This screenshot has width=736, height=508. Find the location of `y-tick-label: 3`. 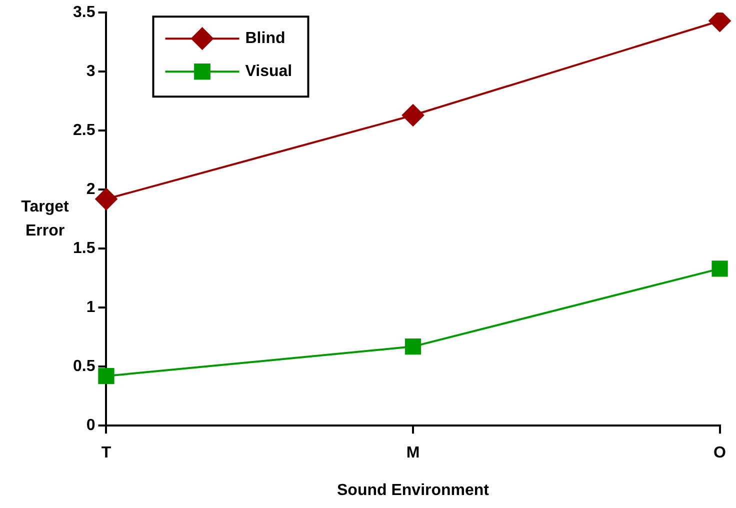

y-tick-label: 3 is located at coordinates (91, 71).